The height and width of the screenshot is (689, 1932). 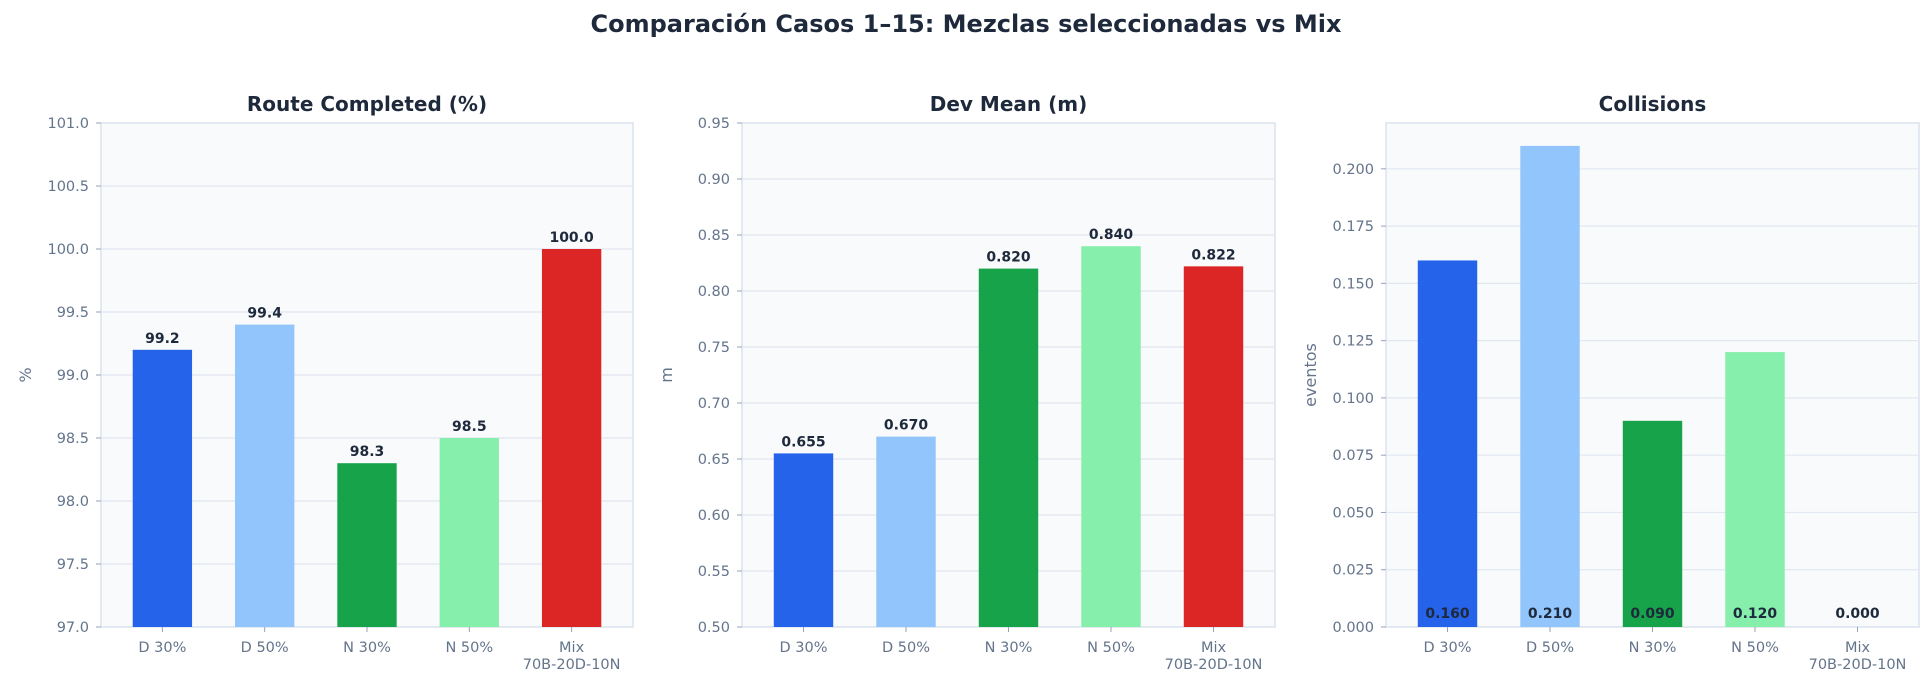 What do you see at coordinates (714, 516) in the screenshot?
I see `y-tick-label: 0.60` at bounding box center [714, 516].